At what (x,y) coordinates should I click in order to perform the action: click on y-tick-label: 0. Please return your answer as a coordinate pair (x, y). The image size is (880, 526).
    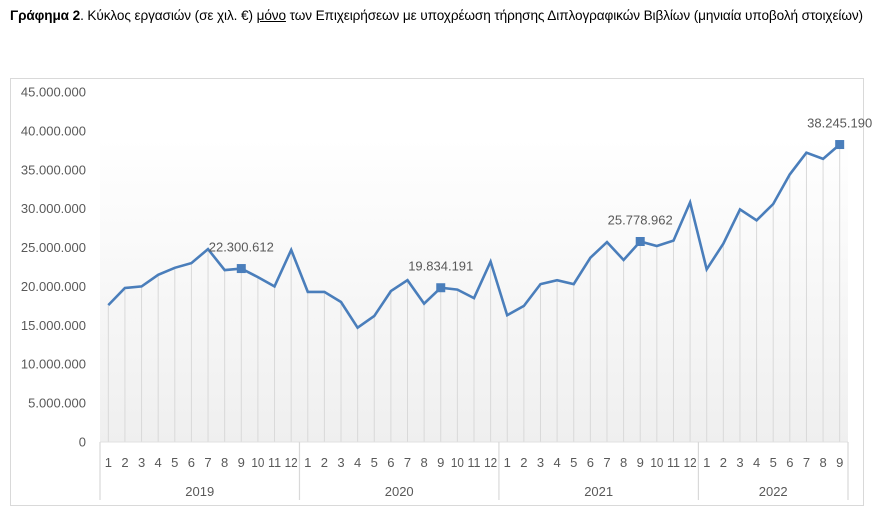
    Looking at the image, I should click on (82, 442).